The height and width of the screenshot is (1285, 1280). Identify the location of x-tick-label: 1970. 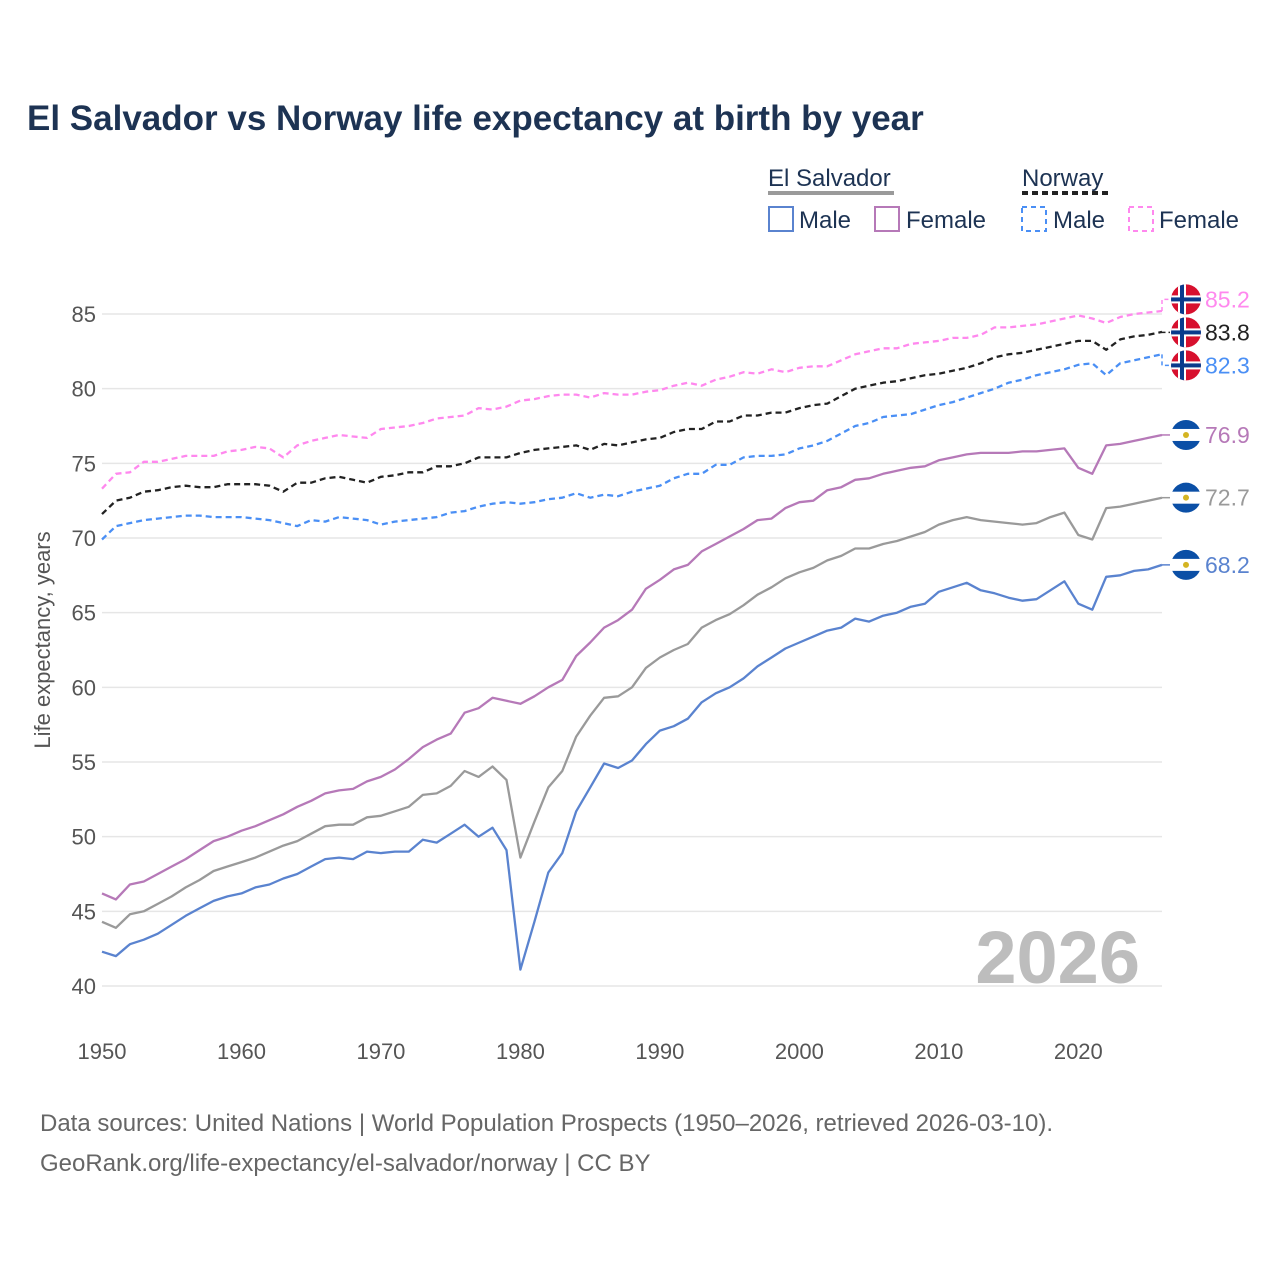
(380, 1051).